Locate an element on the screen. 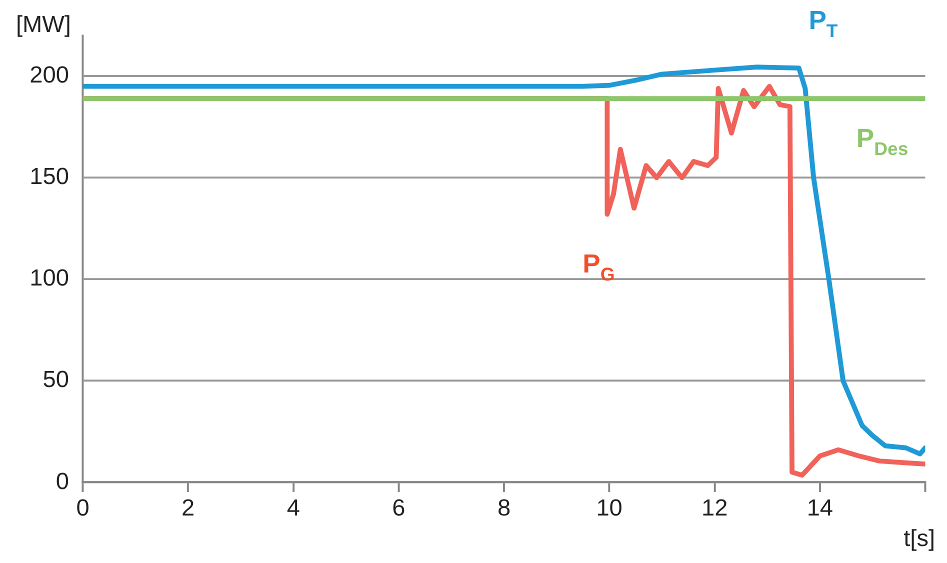  y-axis-title: [MW] is located at coordinates (43, 24).